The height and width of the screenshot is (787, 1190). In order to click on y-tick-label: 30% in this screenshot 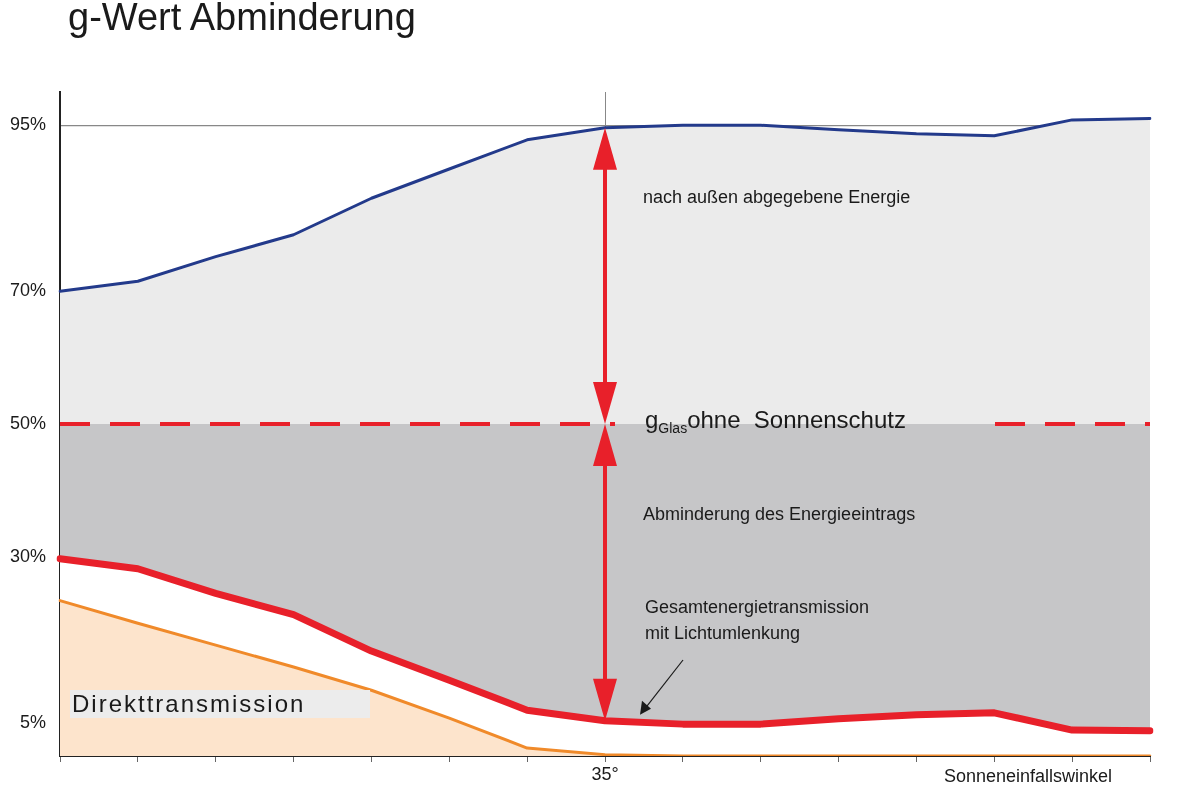, I will do `click(27, 555)`.